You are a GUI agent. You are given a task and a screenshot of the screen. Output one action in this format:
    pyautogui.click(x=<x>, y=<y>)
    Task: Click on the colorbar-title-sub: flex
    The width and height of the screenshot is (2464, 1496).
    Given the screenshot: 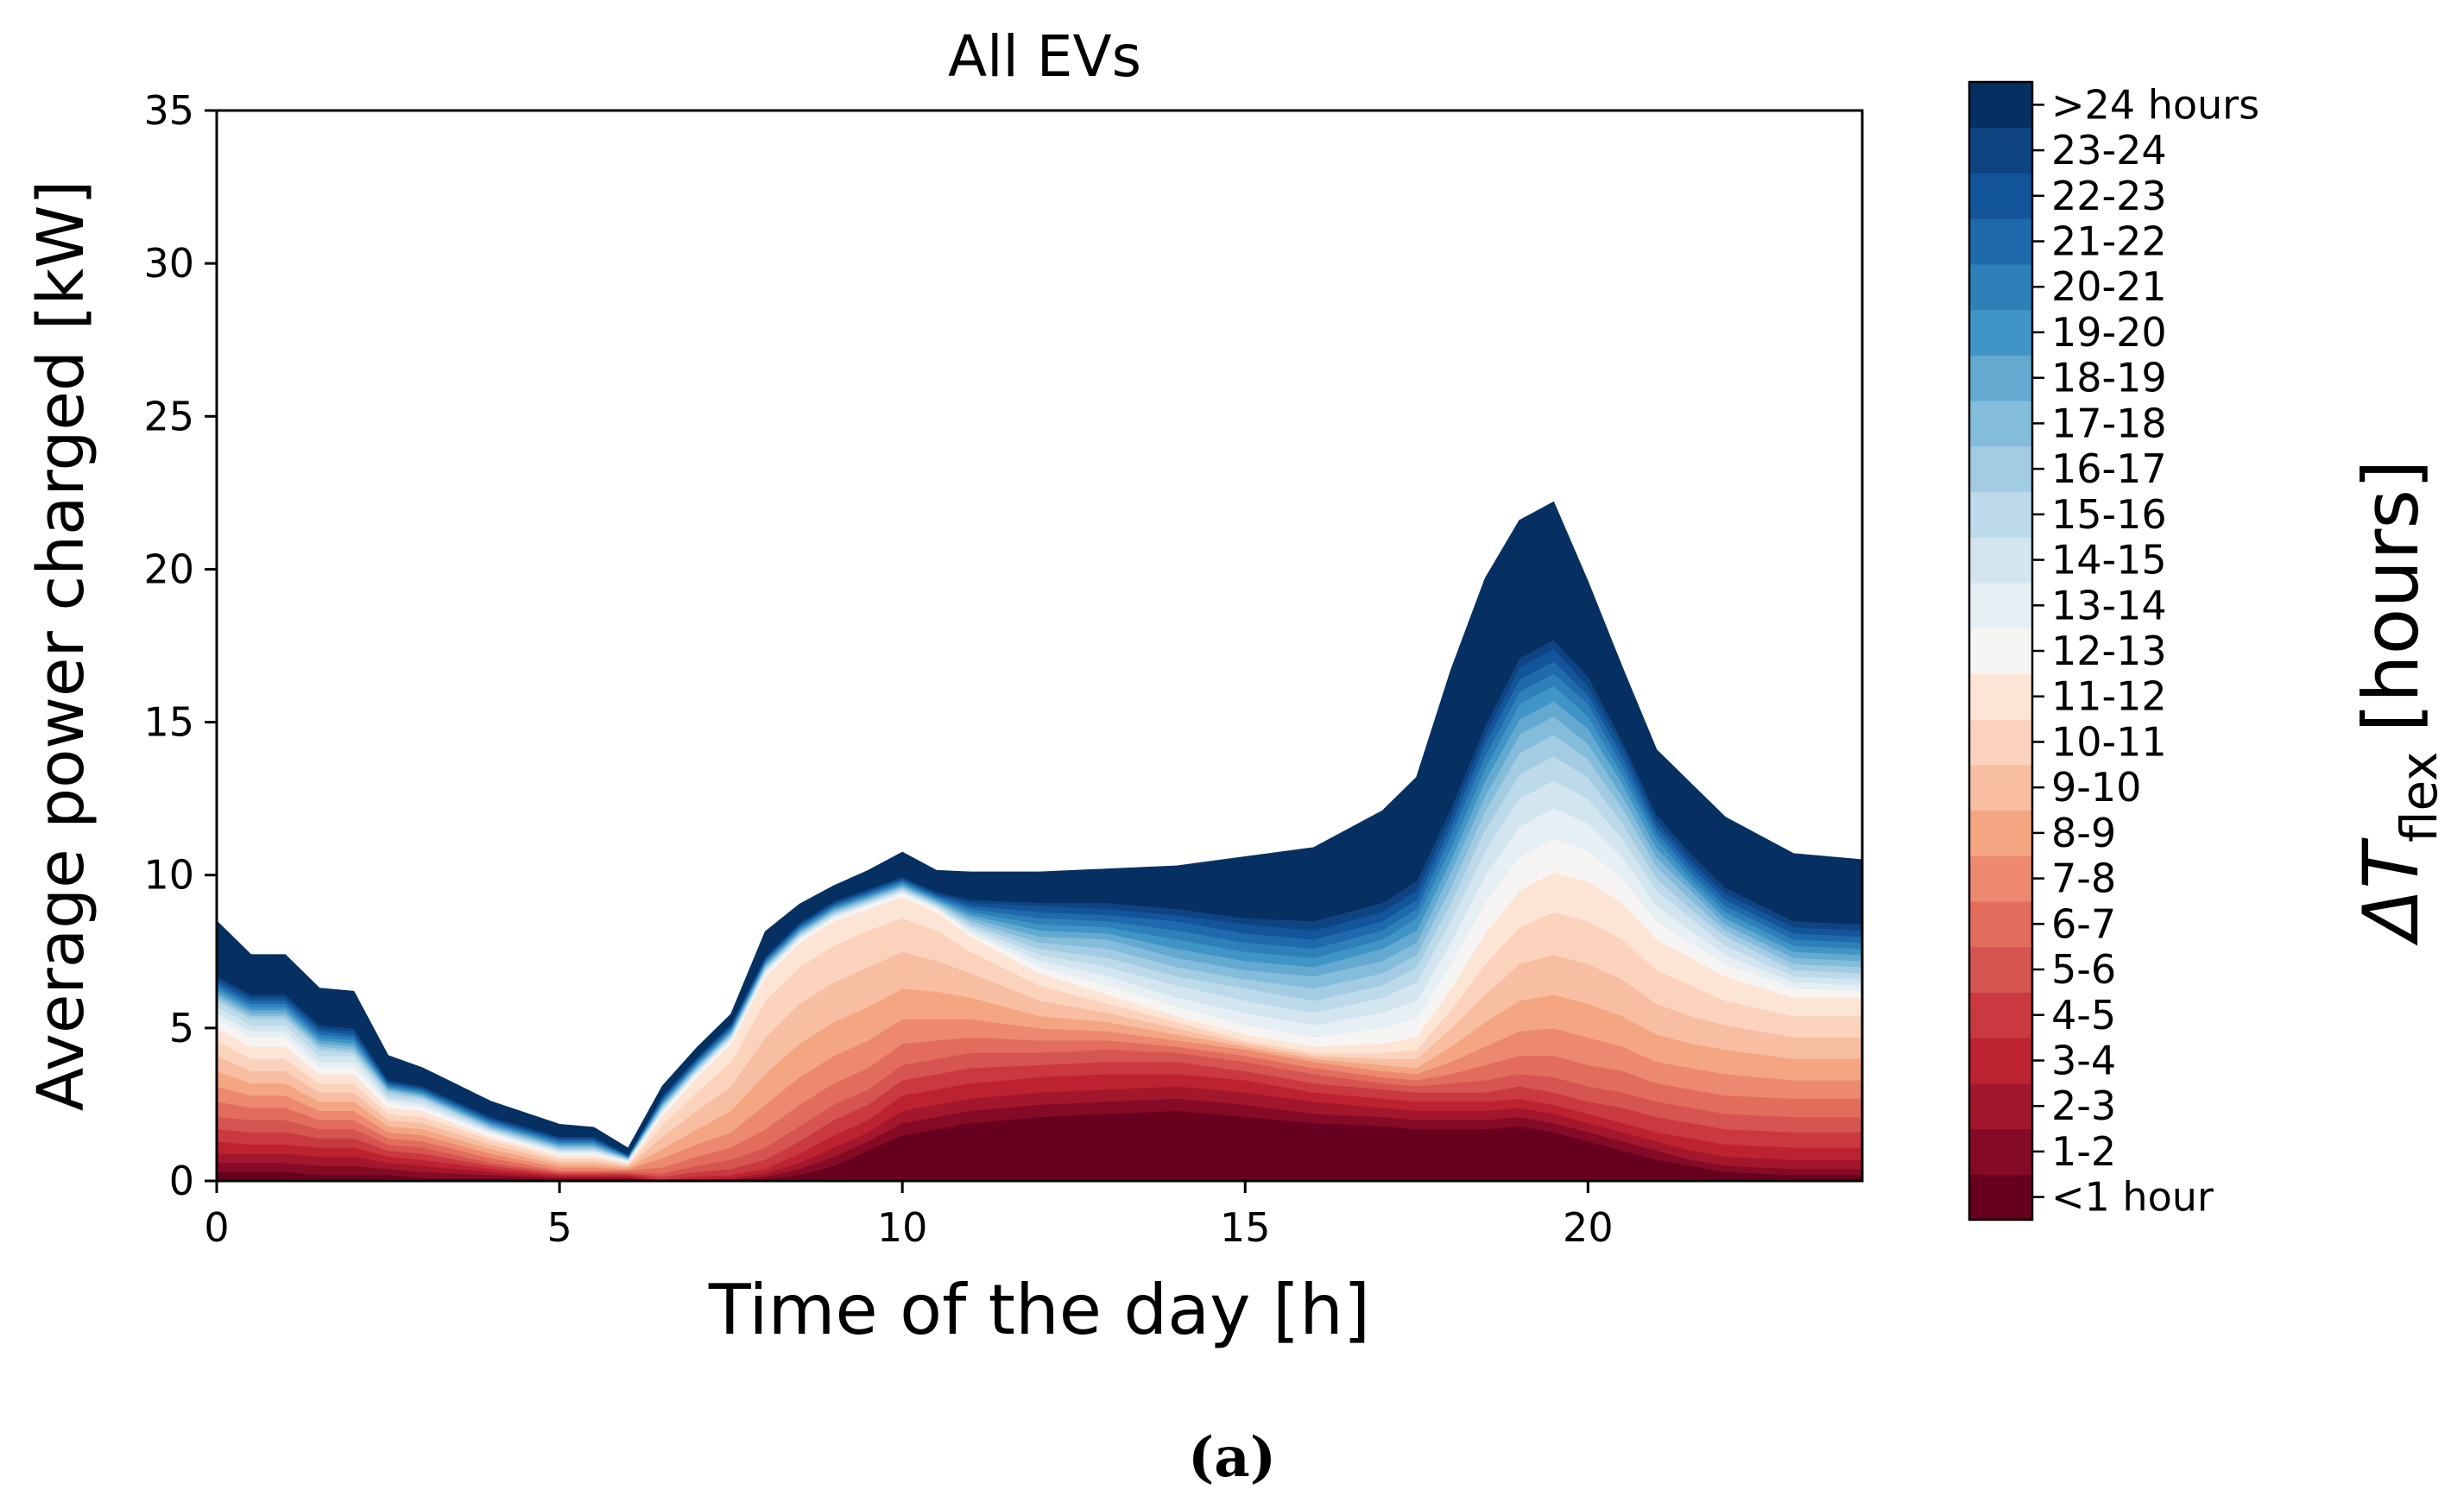 What is the action you would take?
    pyautogui.click(x=2419, y=797)
    